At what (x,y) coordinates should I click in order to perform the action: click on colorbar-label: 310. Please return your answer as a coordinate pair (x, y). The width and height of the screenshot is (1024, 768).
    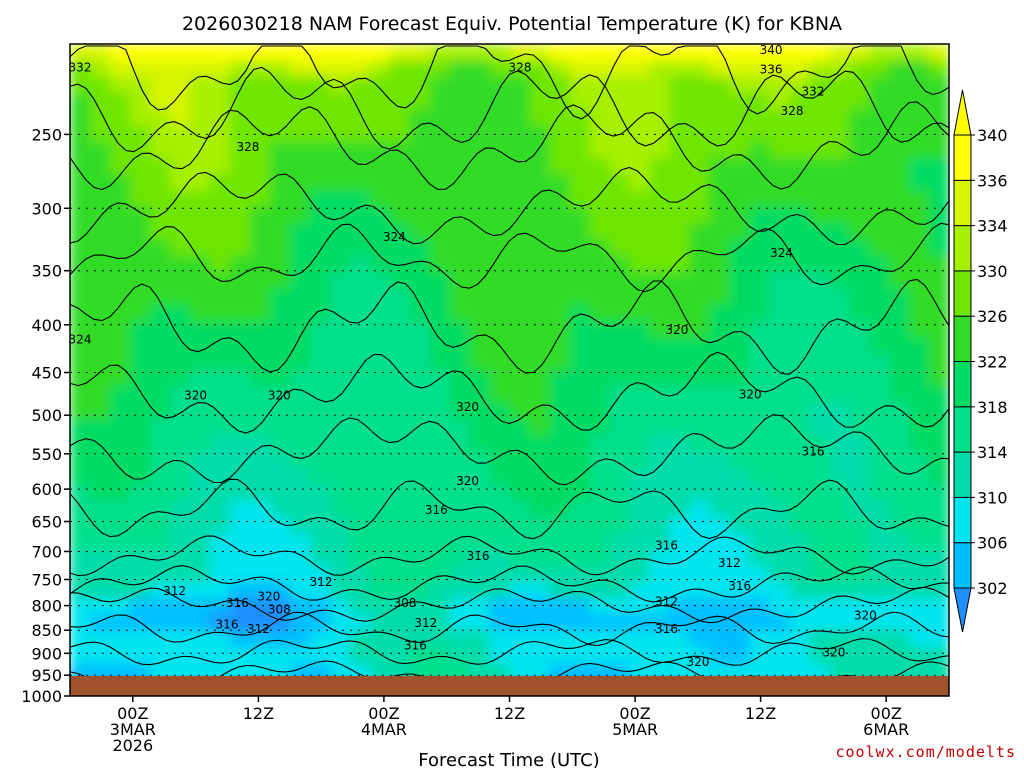
    Looking at the image, I should click on (992, 497).